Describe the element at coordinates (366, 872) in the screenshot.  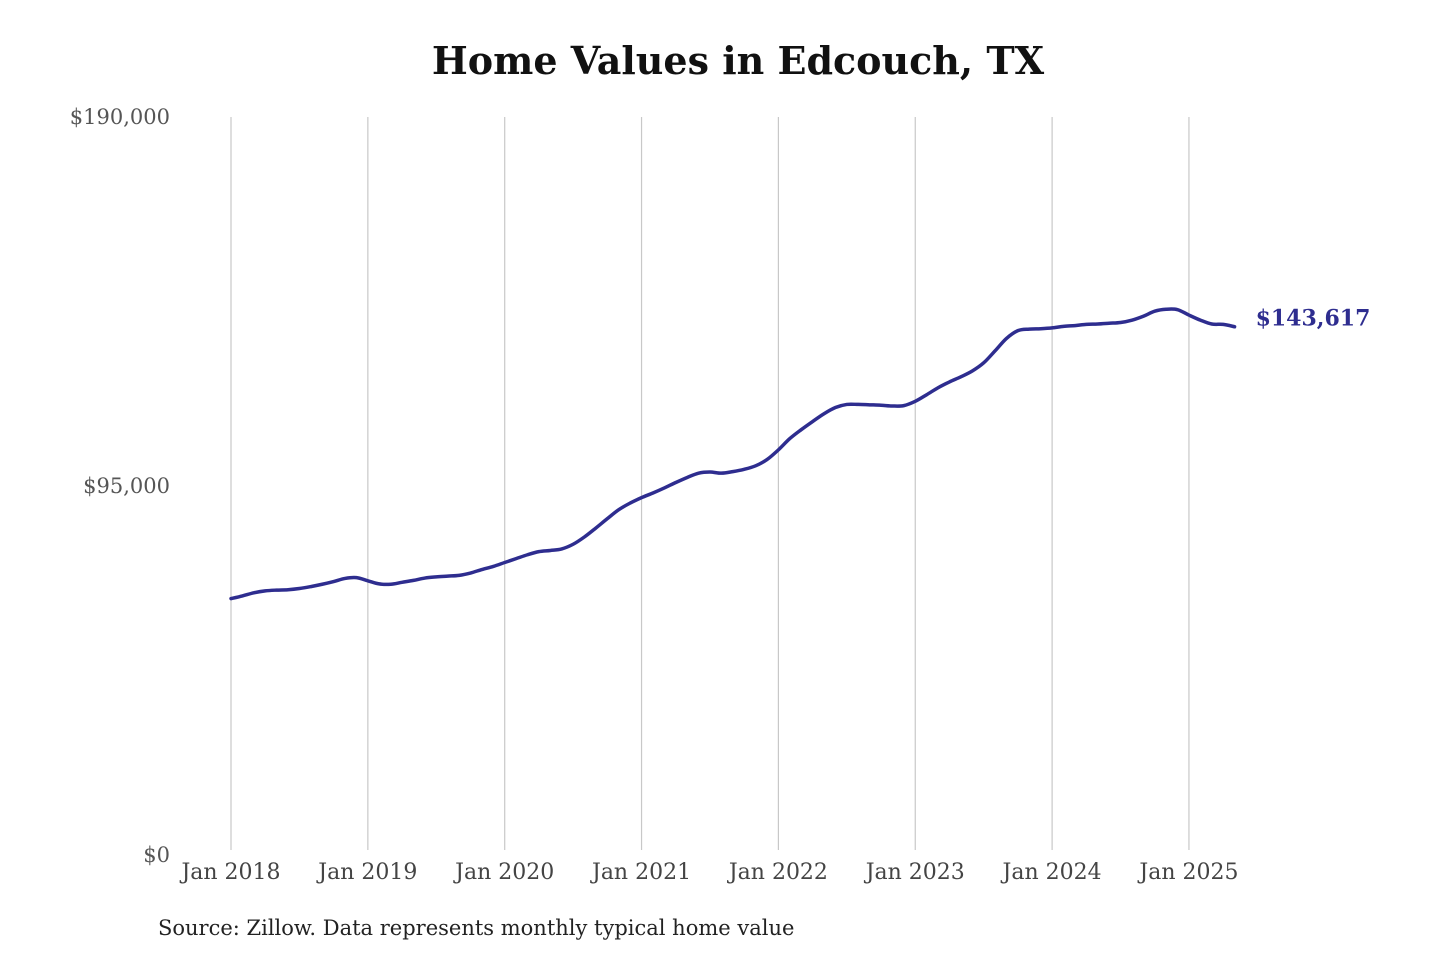
I see `x-tick-label-jan-2019: Jan 2019` at that location.